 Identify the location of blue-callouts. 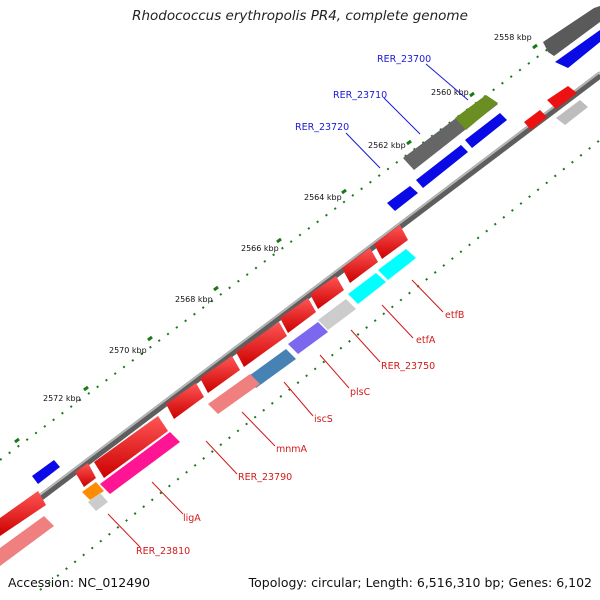
(407, 116).